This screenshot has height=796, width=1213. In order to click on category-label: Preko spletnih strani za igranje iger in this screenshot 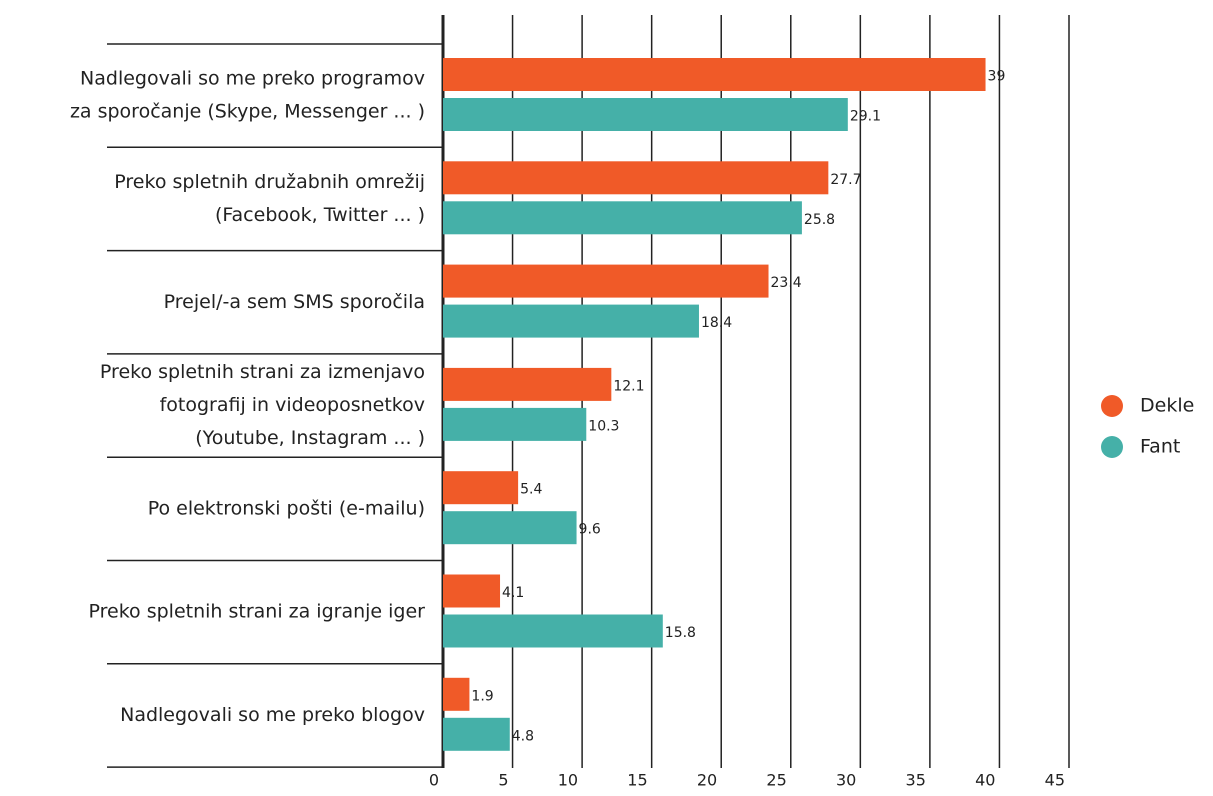, I will do `click(257, 612)`.